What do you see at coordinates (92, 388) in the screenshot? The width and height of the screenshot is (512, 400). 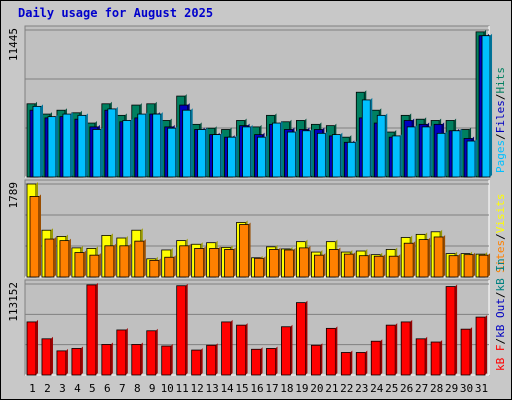 I see `x-tick-label: 5` at bounding box center [92, 388].